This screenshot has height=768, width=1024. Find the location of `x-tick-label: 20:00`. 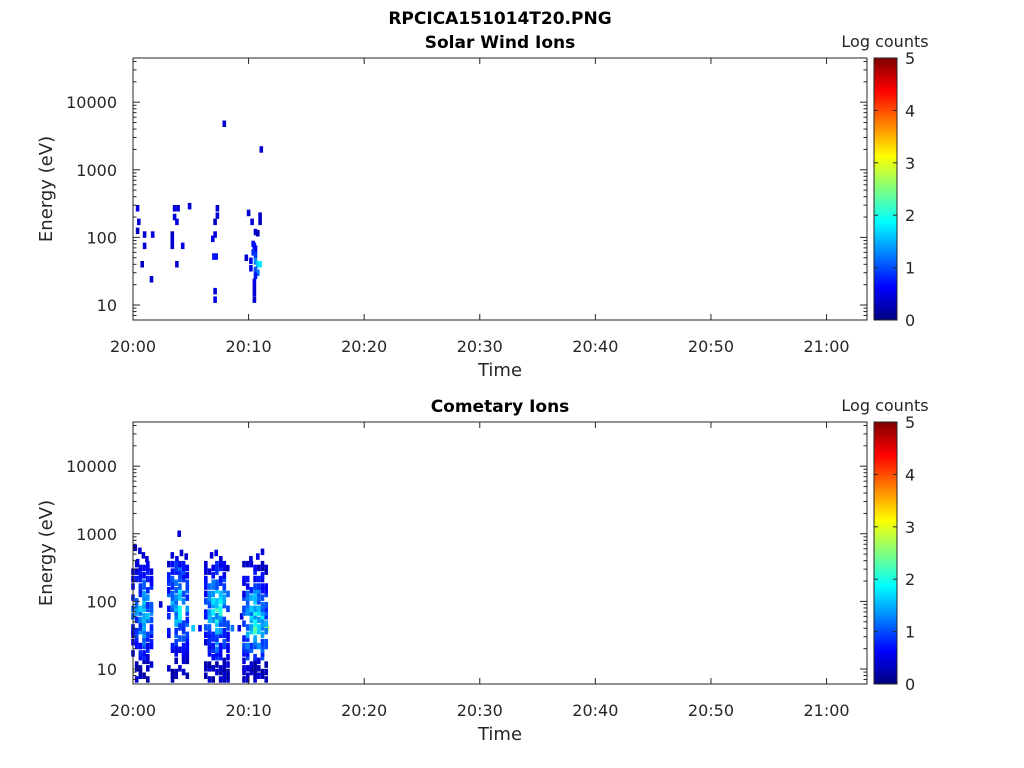

x-tick-label: 20:00 is located at coordinates (133, 346).